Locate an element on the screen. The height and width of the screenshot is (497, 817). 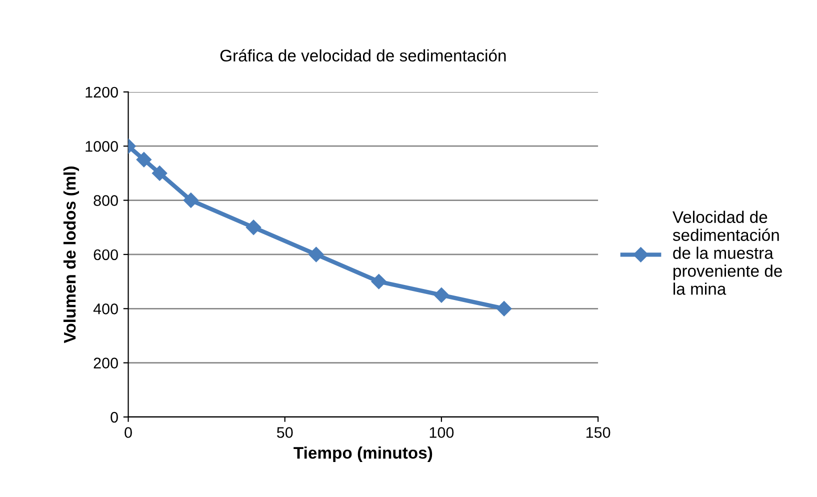
y-tick-label: 1200 is located at coordinates (102, 92).